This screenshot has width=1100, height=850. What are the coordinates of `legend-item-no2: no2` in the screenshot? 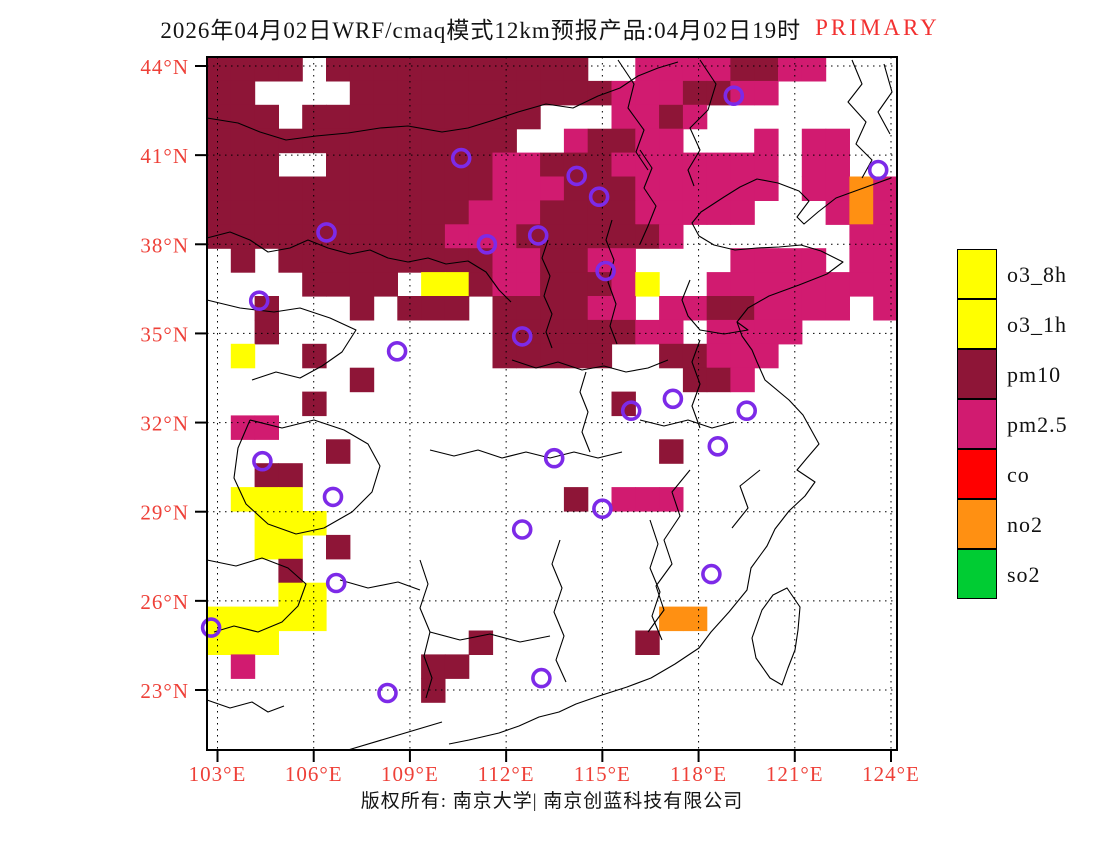 It's located at (1028, 524).